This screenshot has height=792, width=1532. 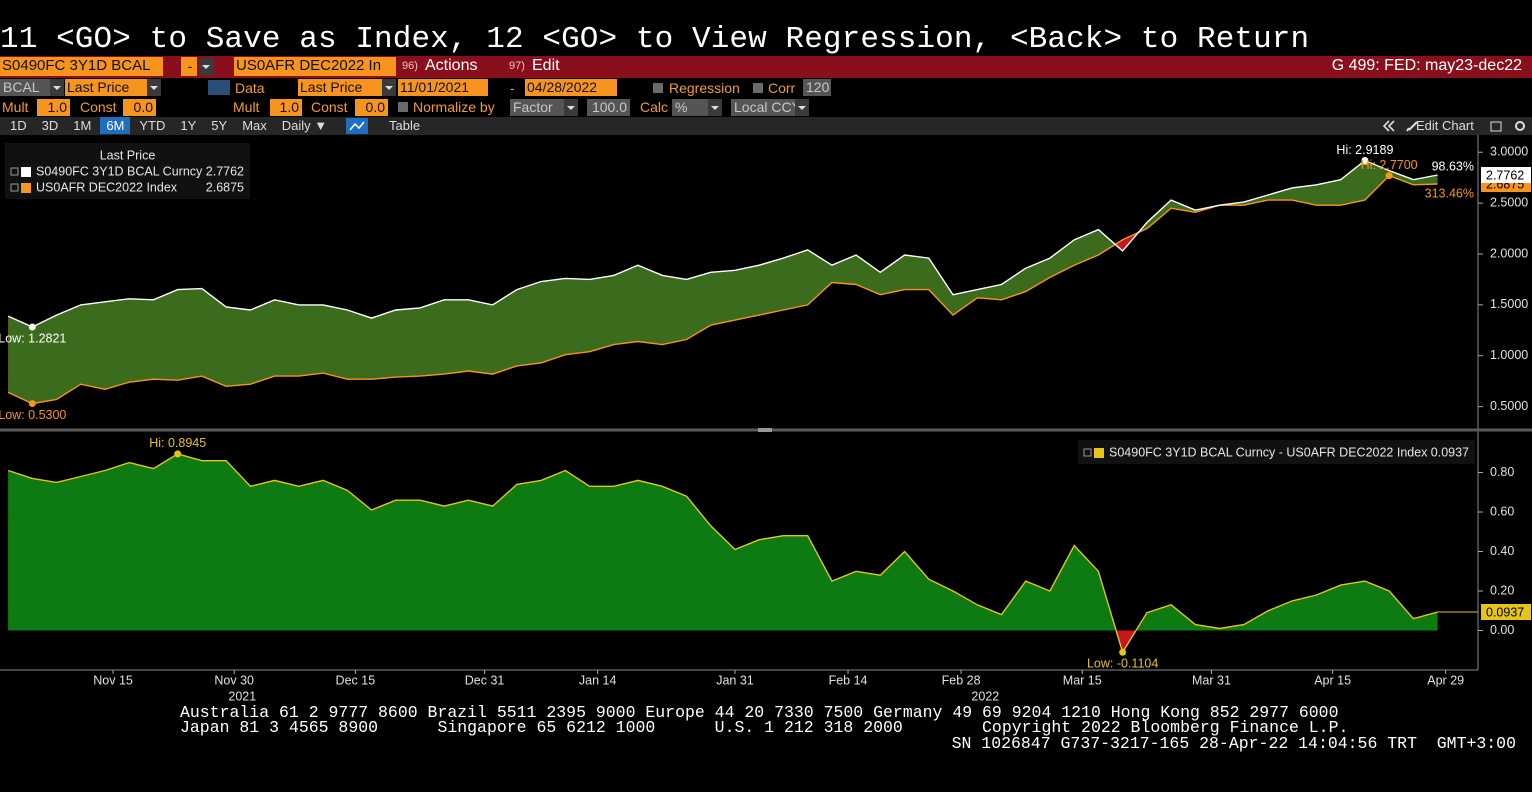 I want to click on corr-window: 120, so click(x=817, y=87).